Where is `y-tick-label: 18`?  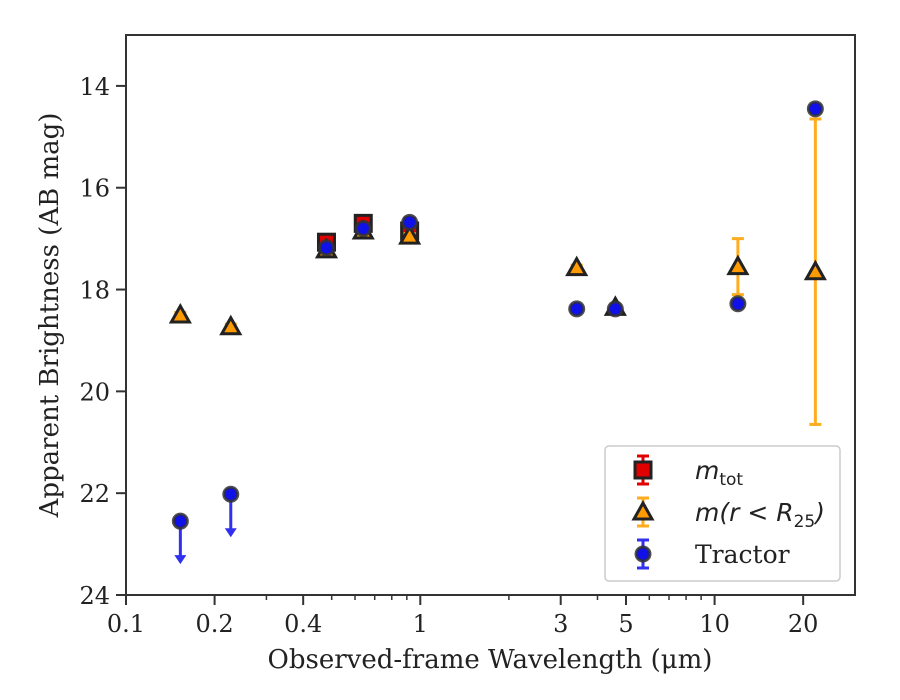
y-tick-label: 18 is located at coordinates (94, 291).